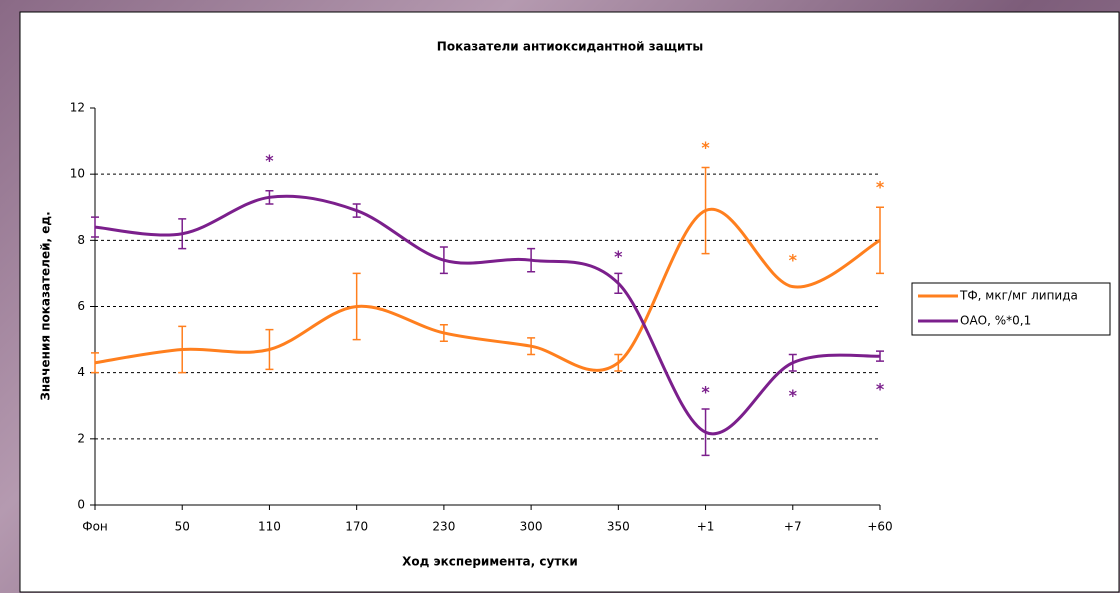  Describe the element at coordinates (81, 240) in the screenshot. I see `y-tick-label: 8` at that location.